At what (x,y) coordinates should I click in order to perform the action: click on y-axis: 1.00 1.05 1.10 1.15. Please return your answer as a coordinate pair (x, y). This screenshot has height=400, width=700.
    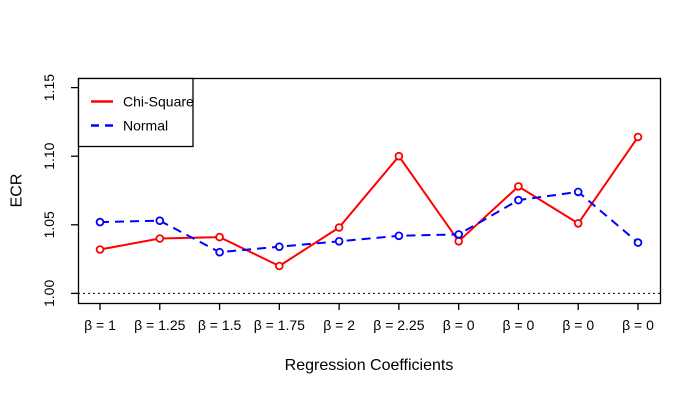
    Looking at the image, I should click on (59, 190).